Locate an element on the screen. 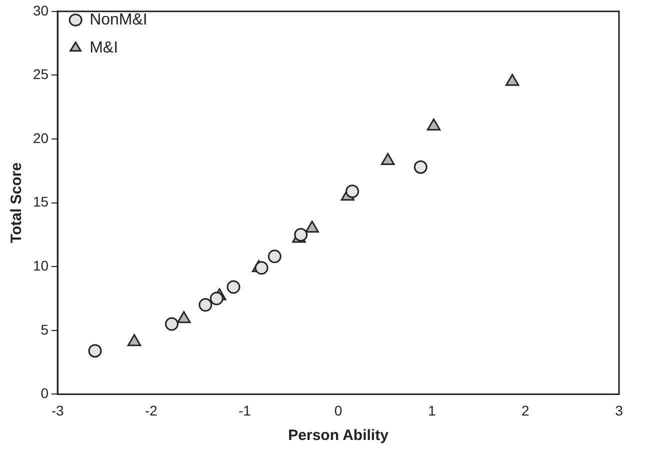  y-axis-title: Total Score is located at coordinates (17, 203).